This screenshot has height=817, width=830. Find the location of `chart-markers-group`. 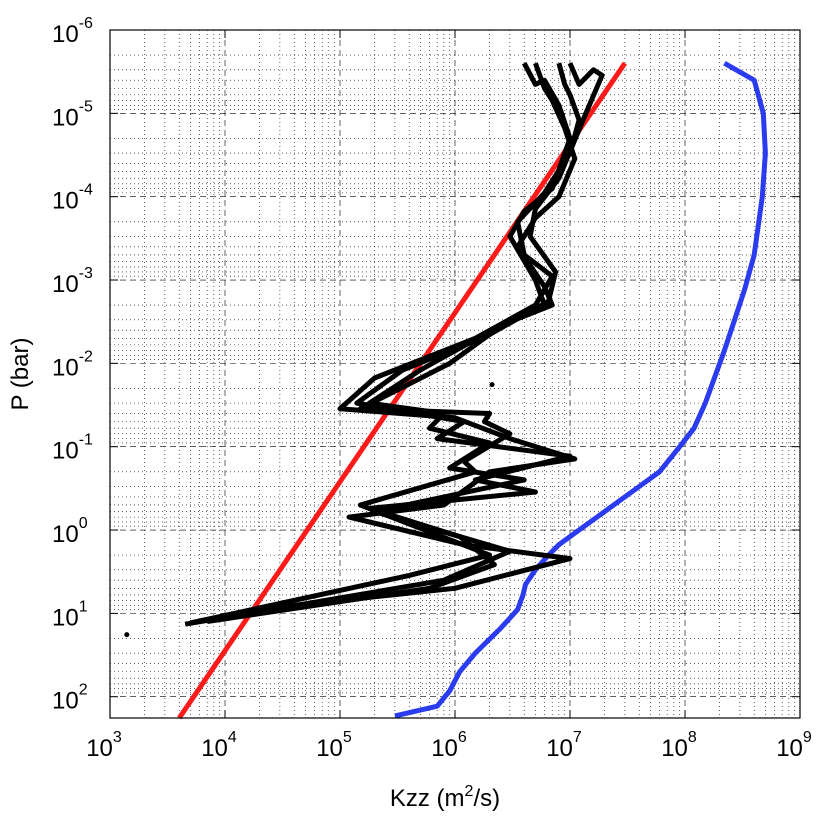

chart-markers-group is located at coordinates (309, 510).